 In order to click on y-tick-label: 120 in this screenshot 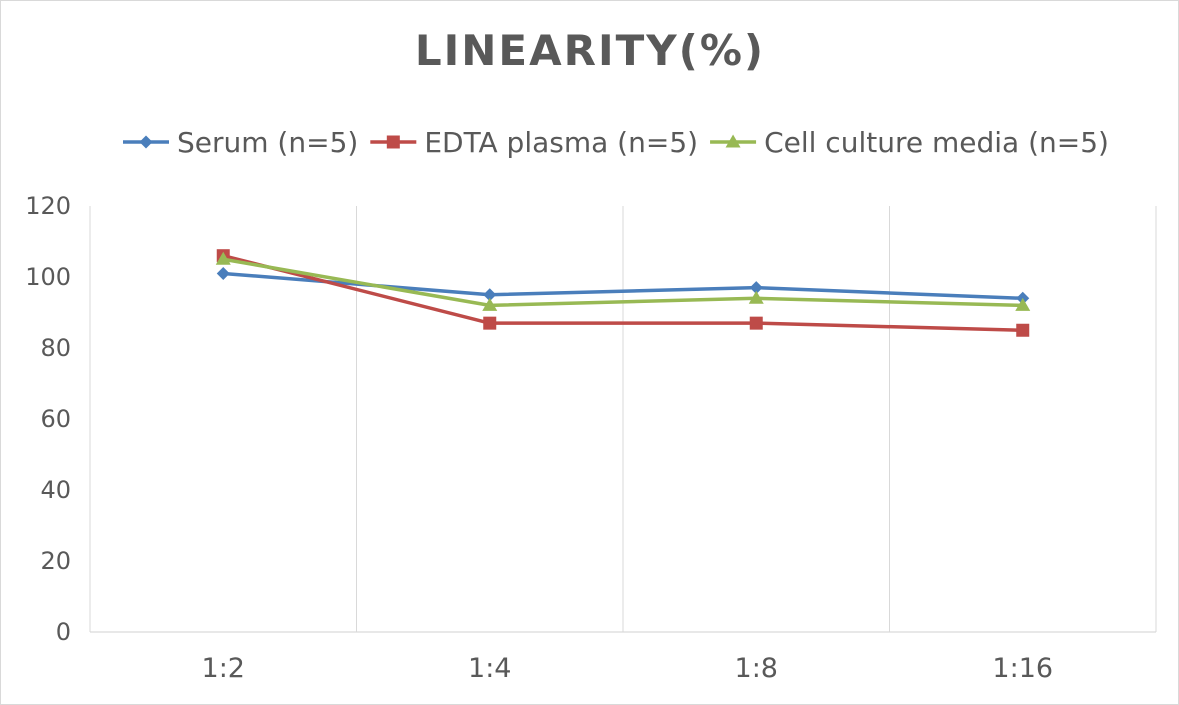, I will do `click(48, 206)`.